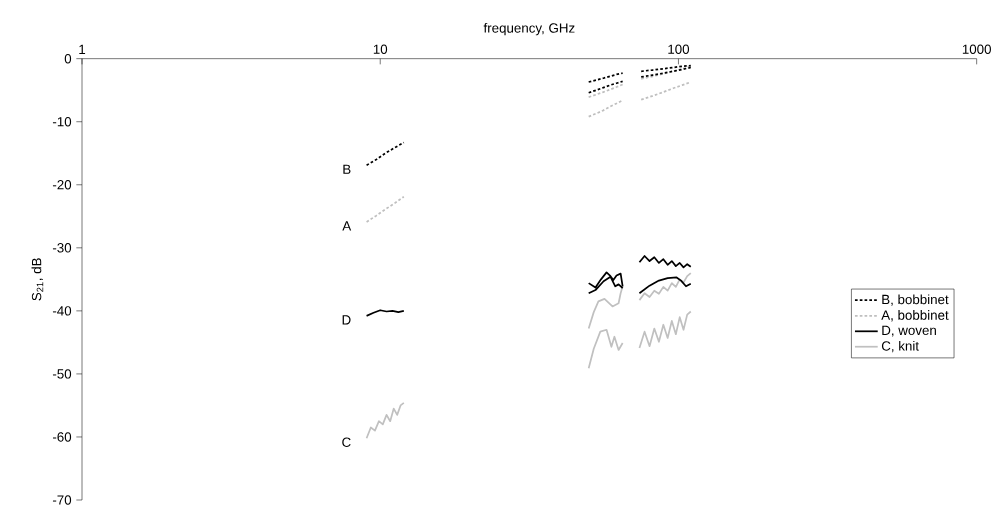 The width and height of the screenshot is (1002, 512). What do you see at coordinates (529, 29) in the screenshot?
I see `x-axis-title: frequency, GHz` at bounding box center [529, 29].